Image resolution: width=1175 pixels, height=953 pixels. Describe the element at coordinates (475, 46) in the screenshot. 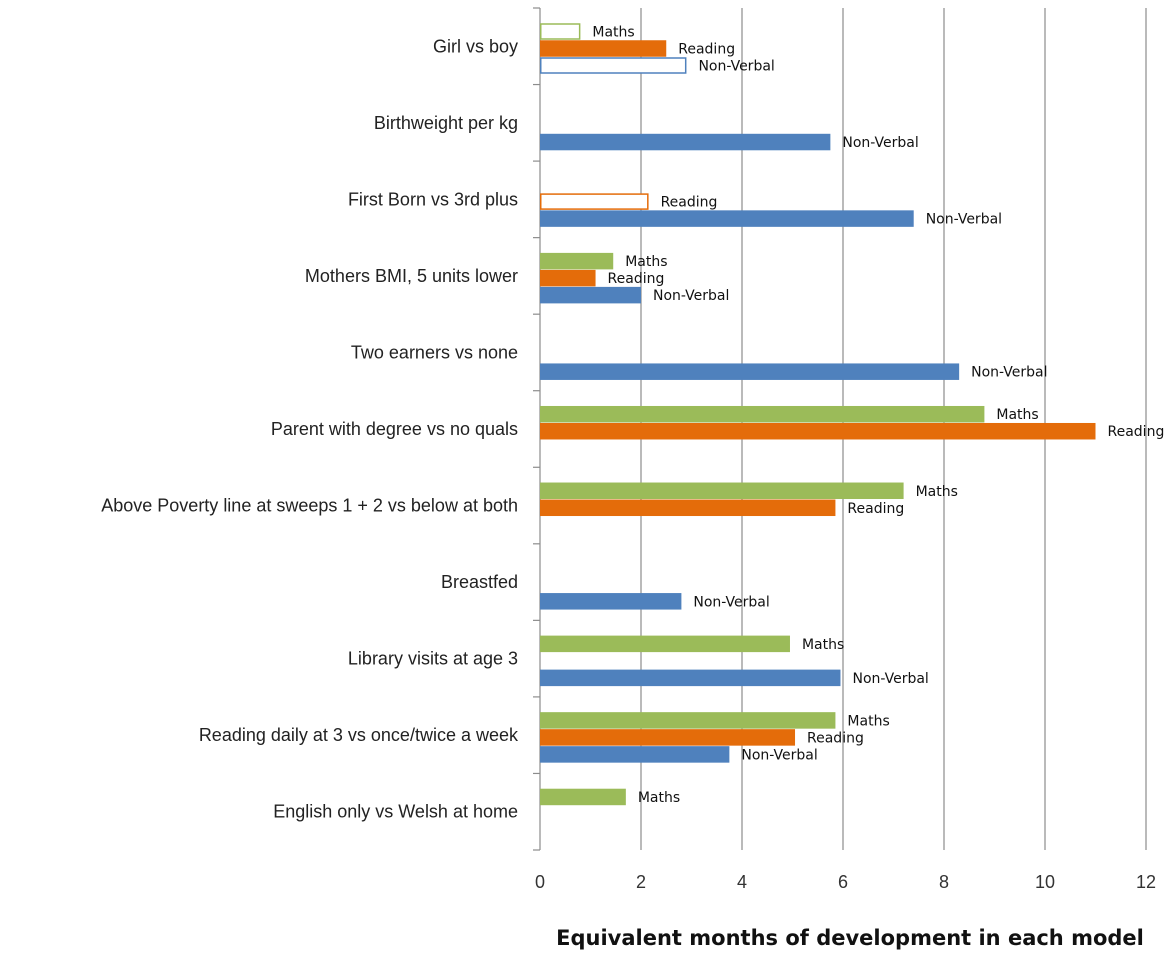

I see `category-label-girl-vs-boy: Girl vs boy` at that location.